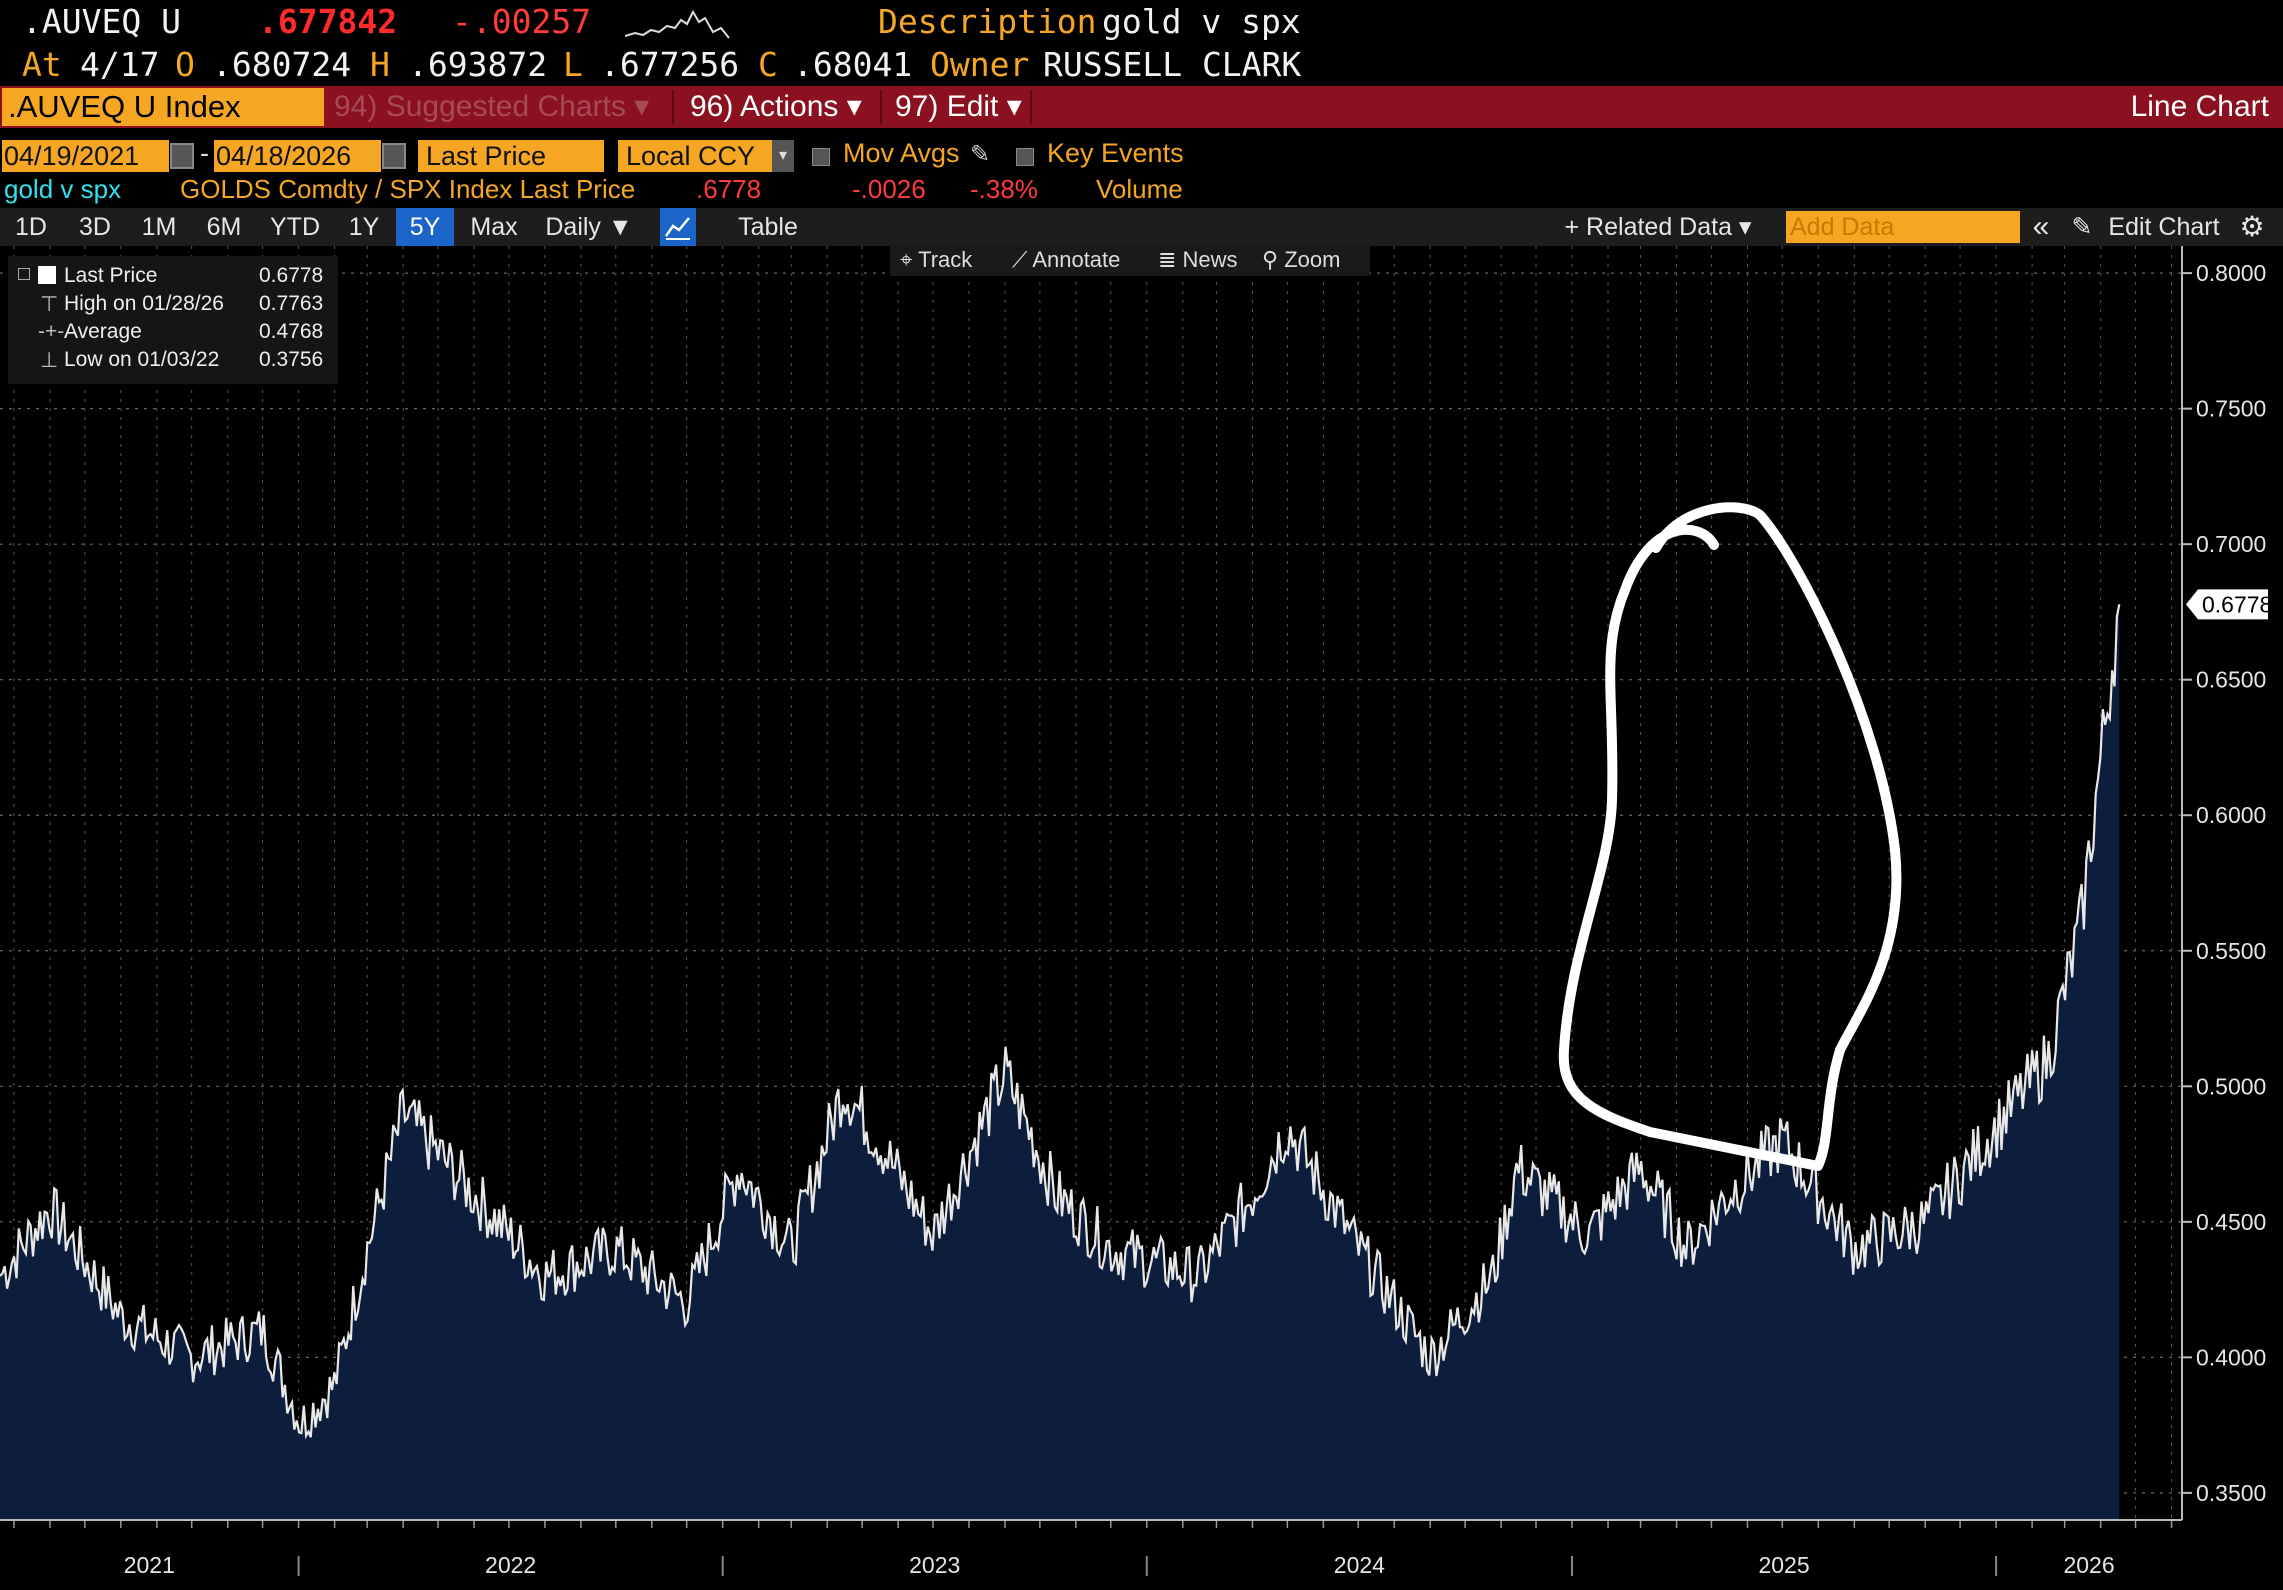 Image resolution: width=2283 pixels, height=1590 pixels. What do you see at coordinates (573, 64) in the screenshot?
I see `low-label: L` at bounding box center [573, 64].